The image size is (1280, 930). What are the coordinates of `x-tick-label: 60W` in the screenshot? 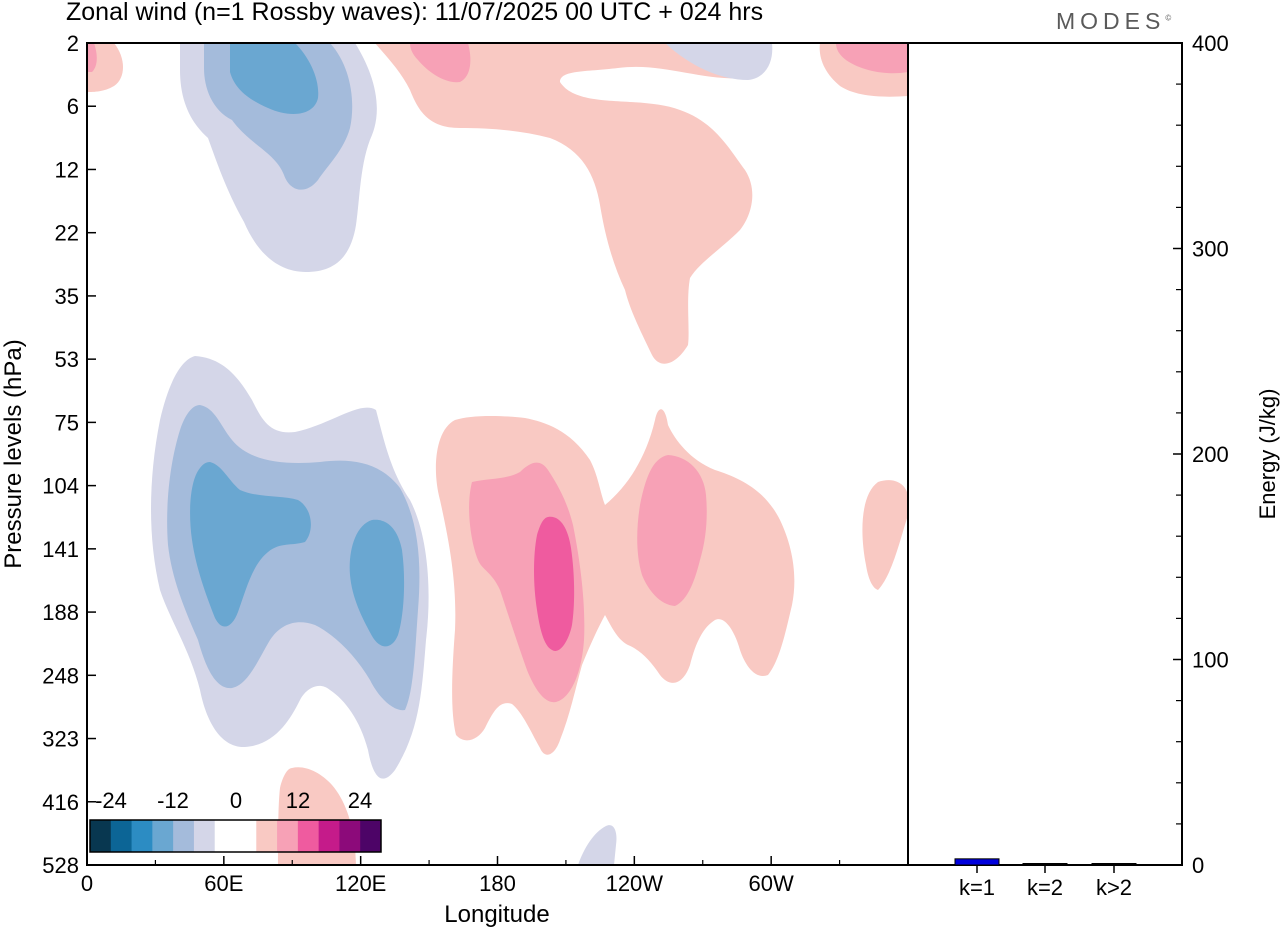 It's located at (771, 883).